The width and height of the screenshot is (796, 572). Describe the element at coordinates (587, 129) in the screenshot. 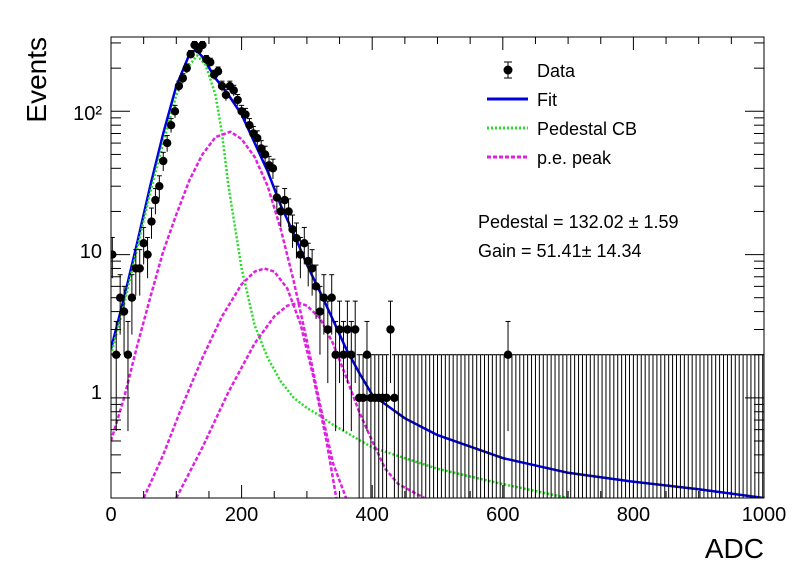

I see `legend-label-pedestal-cb: Pedestal CB` at that location.